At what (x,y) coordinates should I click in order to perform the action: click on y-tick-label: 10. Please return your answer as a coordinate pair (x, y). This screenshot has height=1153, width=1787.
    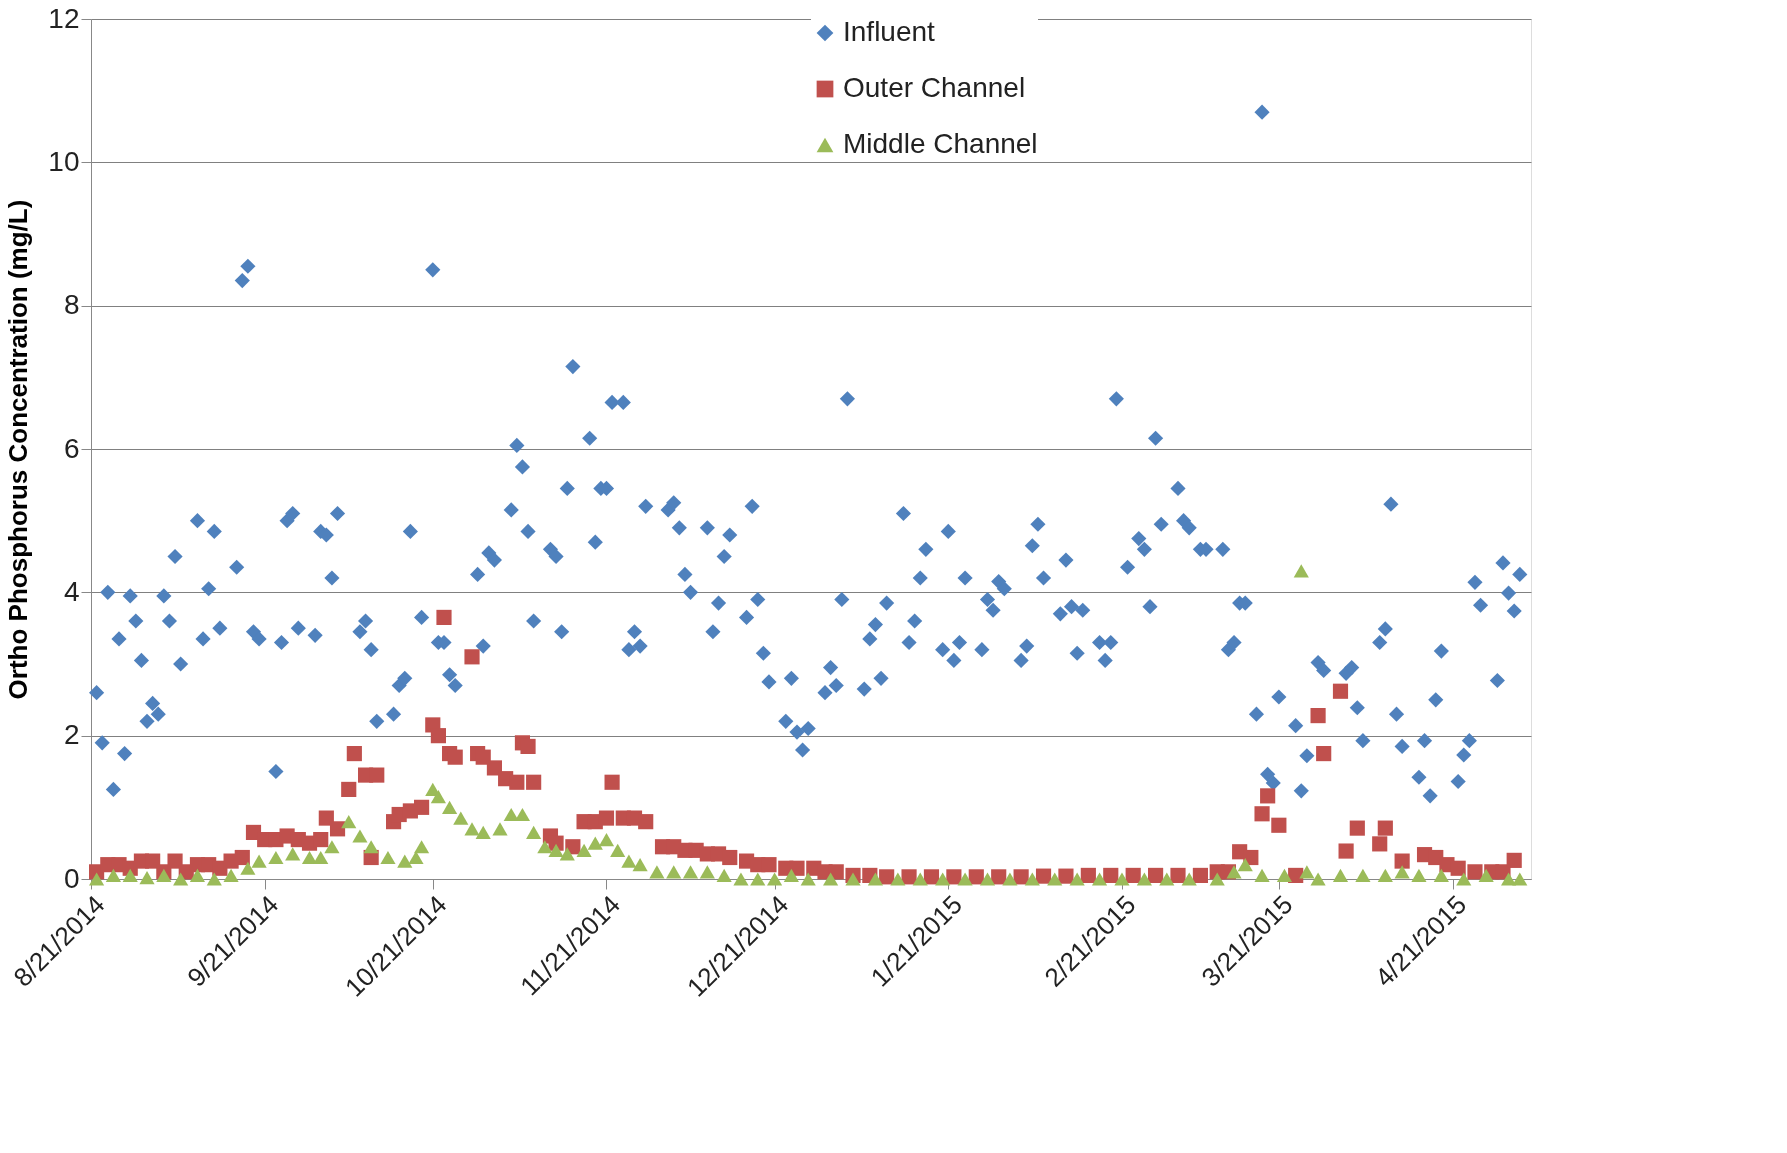
    Looking at the image, I should click on (64, 161).